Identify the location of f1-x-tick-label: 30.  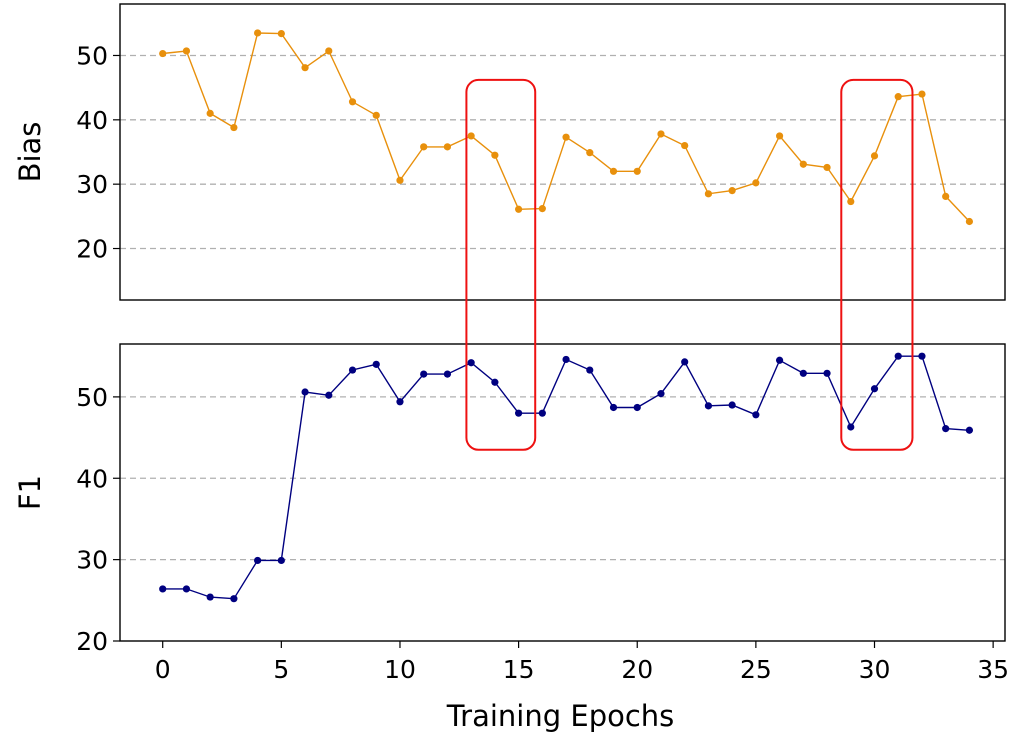
(875, 669).